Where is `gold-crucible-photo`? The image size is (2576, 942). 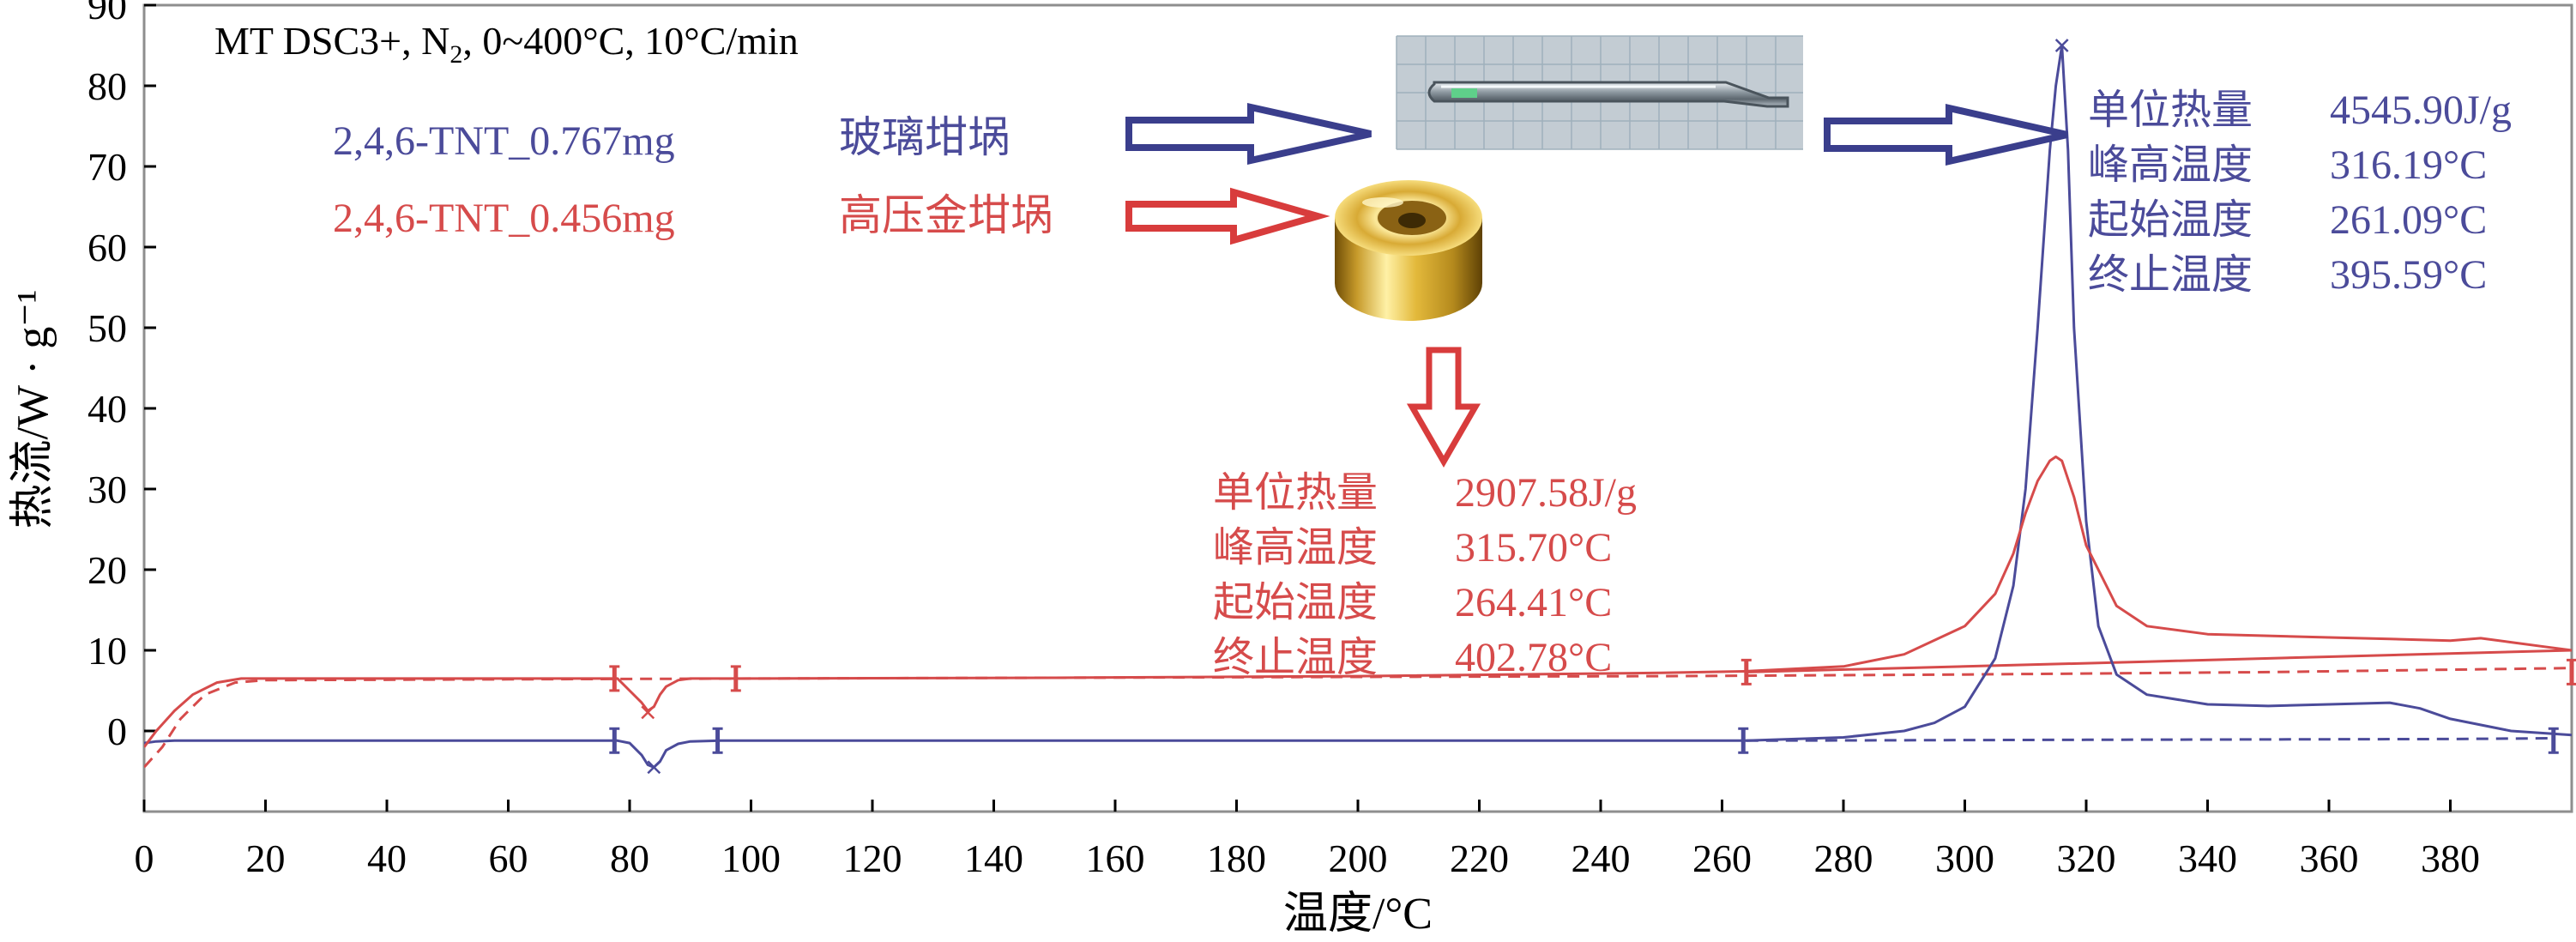 gold-crucible-photo is located at coordinates (1408, 250).